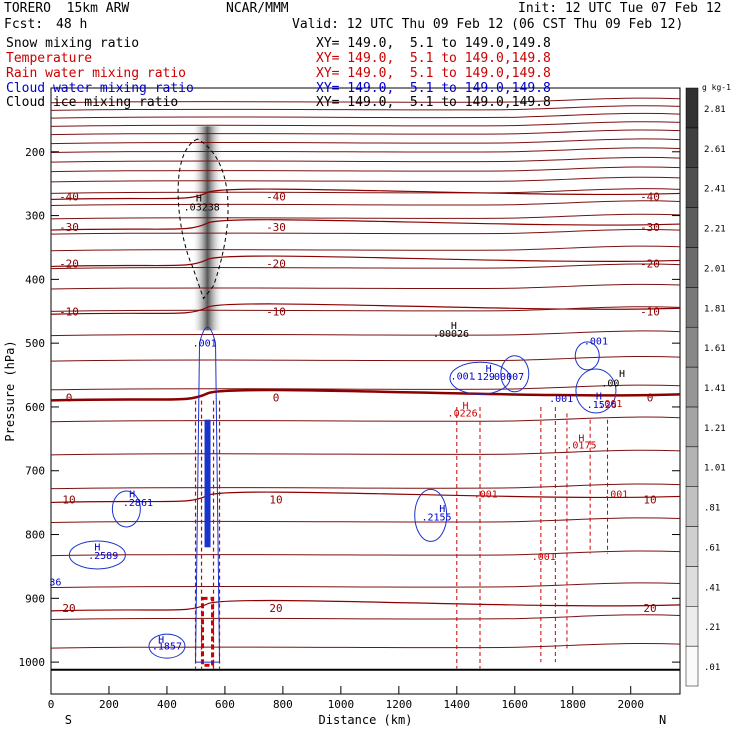 Image resolution: width=740 pixels, height=740 pixels. I want to click on field-xy-snow: XY= 149.0, 5.1 to 149.0,149.8, so click(433, 43).